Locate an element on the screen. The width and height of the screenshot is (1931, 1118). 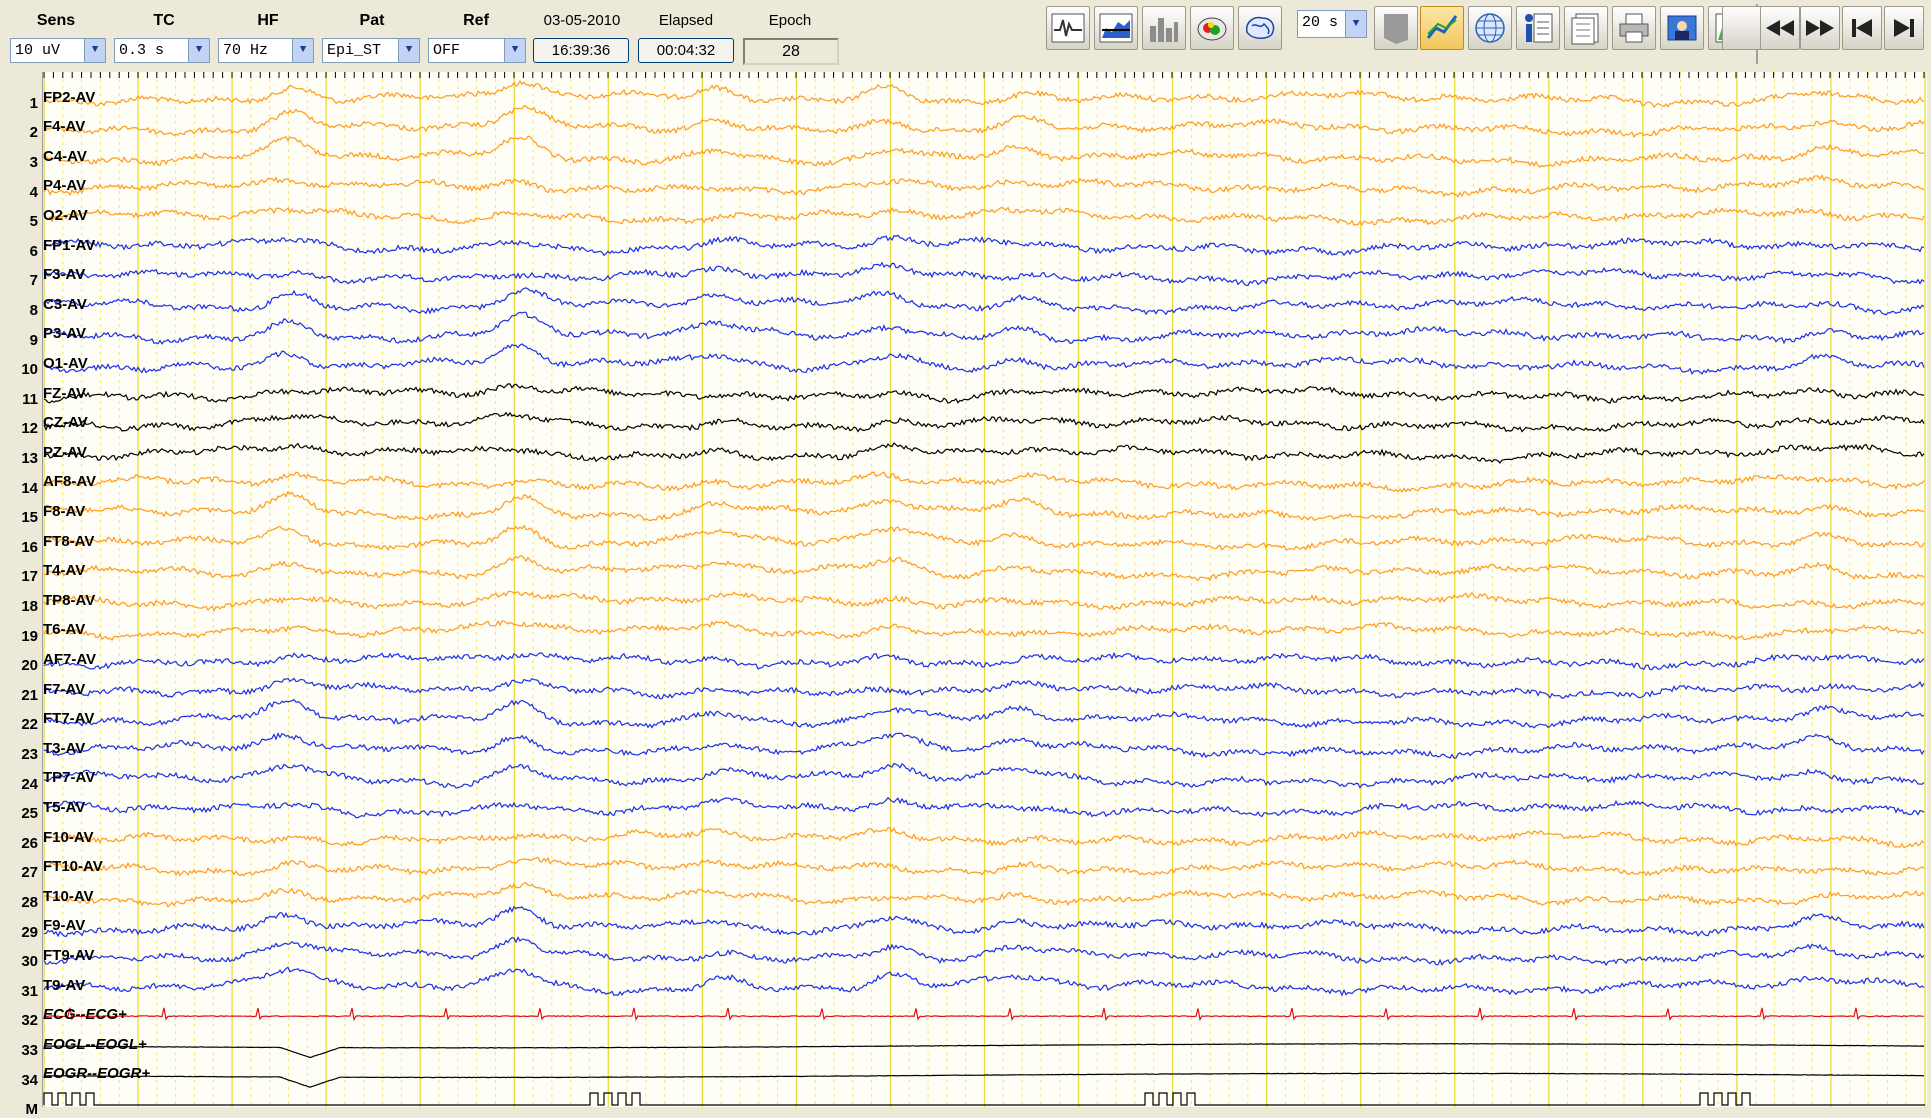
channel-number: 13 is located at coordinates (29, 459).